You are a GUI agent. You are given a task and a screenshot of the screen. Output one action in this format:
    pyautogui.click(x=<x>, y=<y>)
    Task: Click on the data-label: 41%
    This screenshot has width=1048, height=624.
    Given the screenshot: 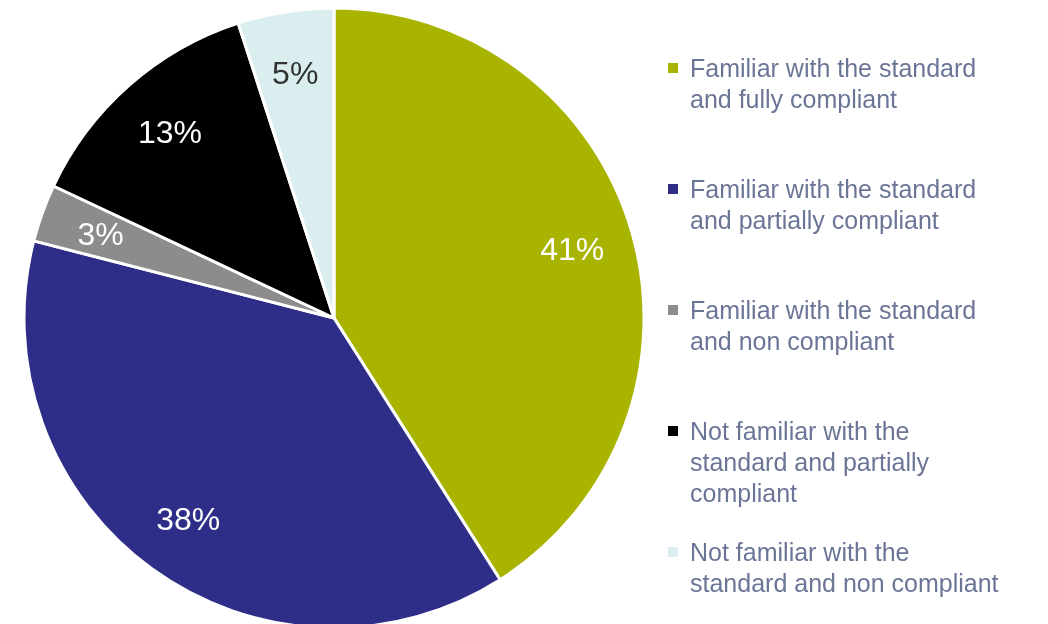 What is the action you would take?
    pyautogui.click(x=572, y=248)
    